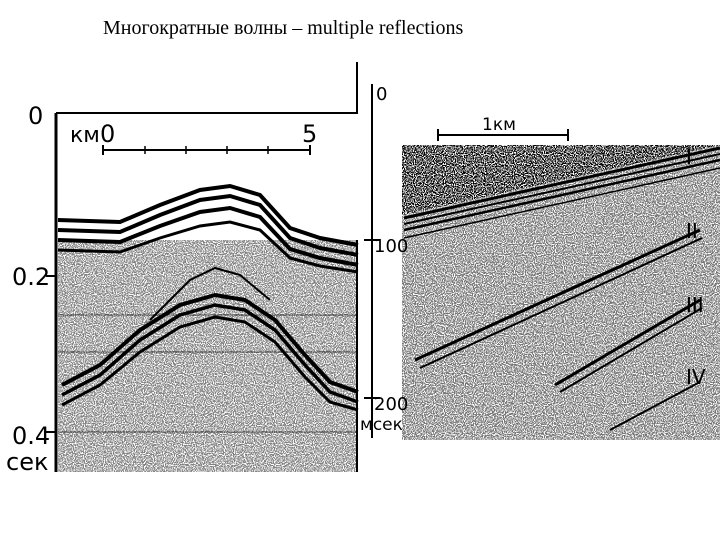 This screenshot has height=540, width=720. What do you see at coordinates (696, 267) in the screenshot?
I see `reflector-labels: I II III IV` at bounding box center [696, 267].